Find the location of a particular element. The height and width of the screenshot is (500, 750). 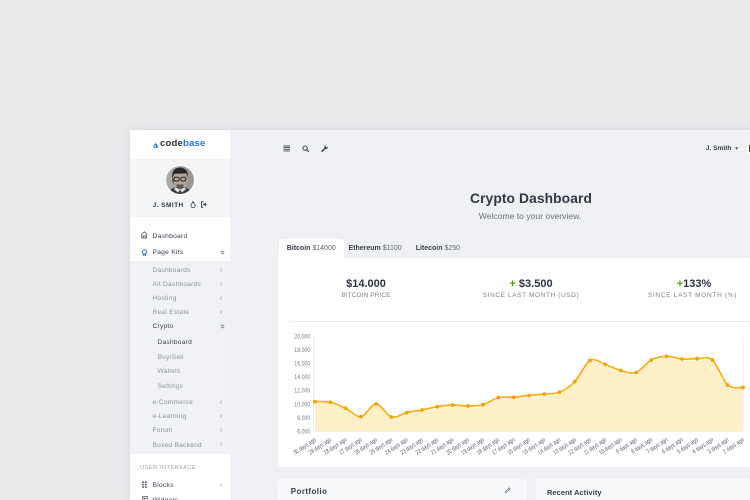

svg-text: 6,000 is located at coordinates (303, 431).